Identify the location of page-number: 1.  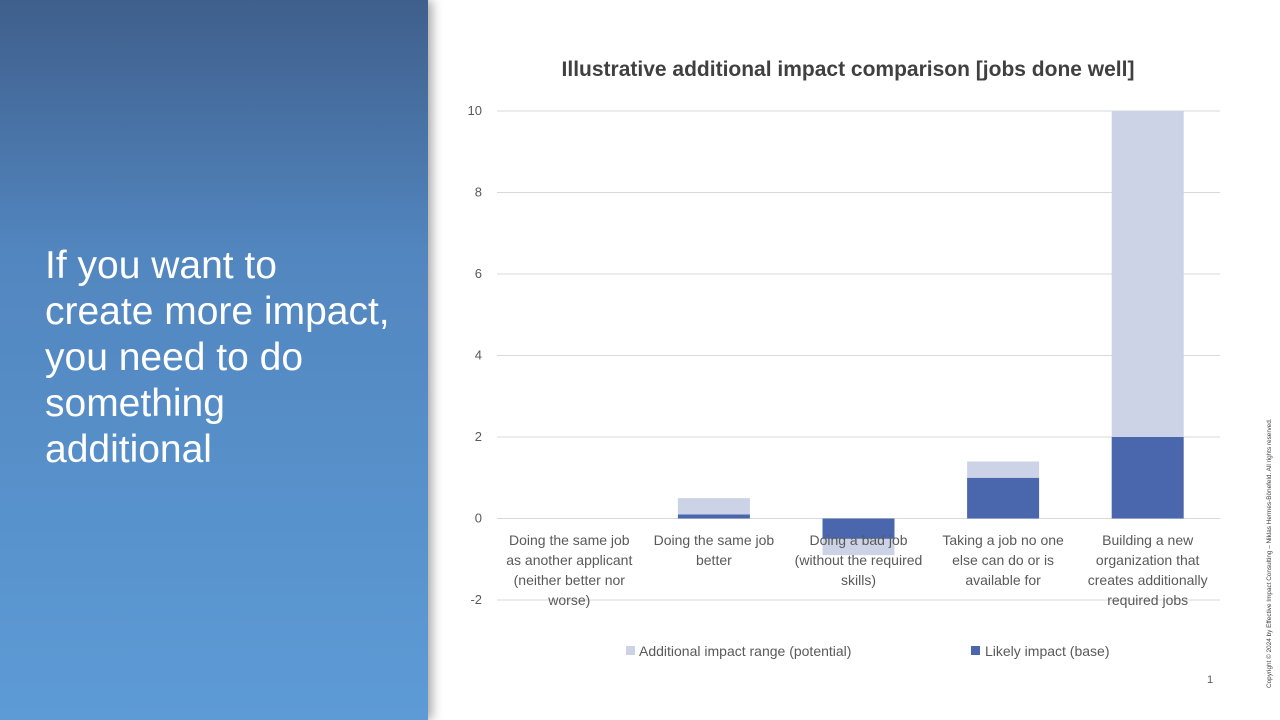
(1210, 680).